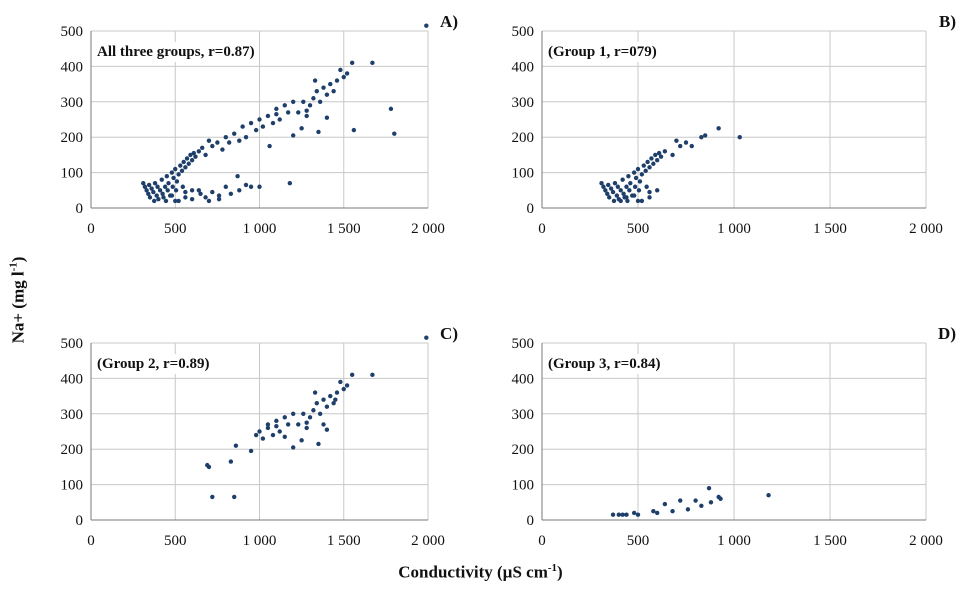 The height and width of the screenshot is (592, 961). Describe the element at coordinates (13, 267) in the screenshot. I see `y-axis-label-sup: -1` at that location.